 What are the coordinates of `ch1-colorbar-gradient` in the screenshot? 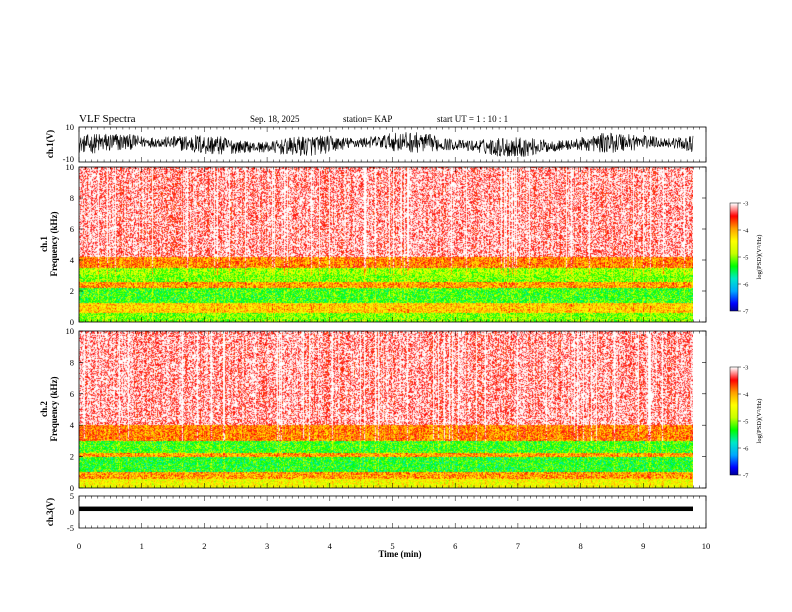 It's located at (734, 257).